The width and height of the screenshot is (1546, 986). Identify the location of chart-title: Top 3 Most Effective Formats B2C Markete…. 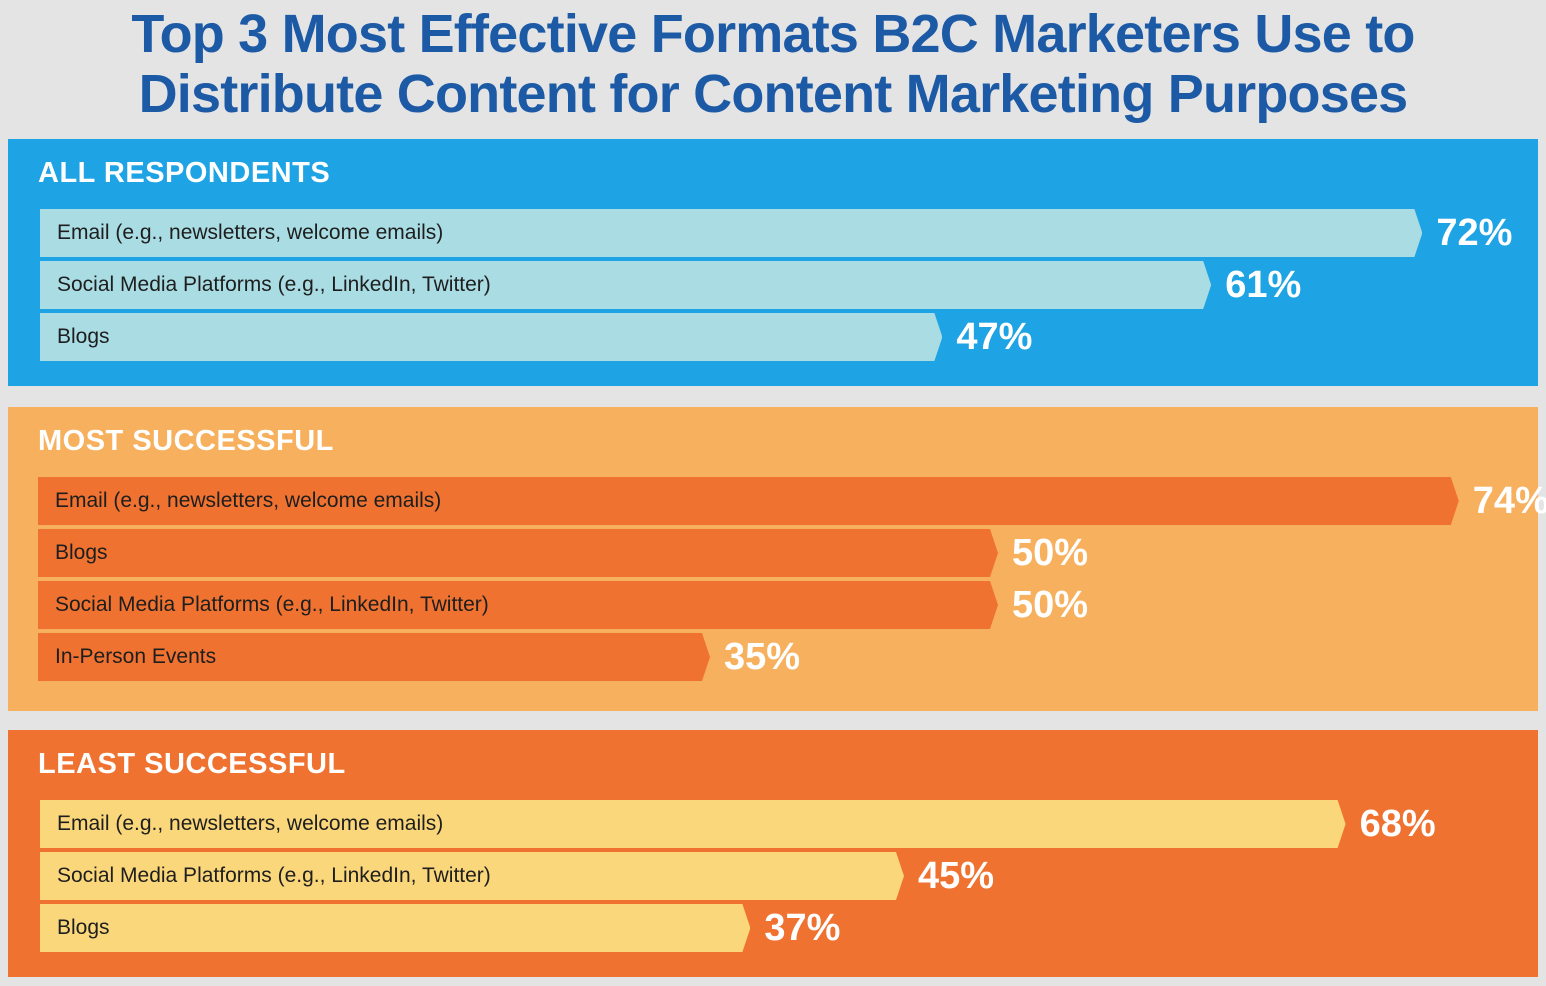
(773, 64).